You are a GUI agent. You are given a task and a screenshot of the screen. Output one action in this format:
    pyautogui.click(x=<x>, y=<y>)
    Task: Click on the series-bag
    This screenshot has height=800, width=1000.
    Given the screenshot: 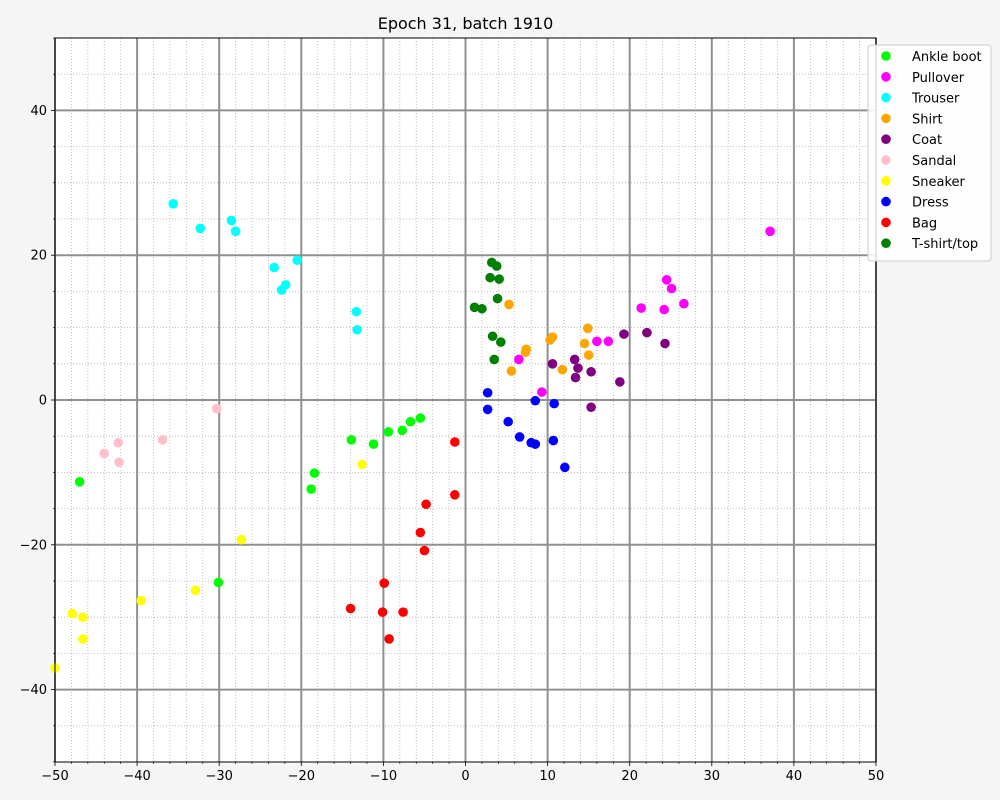 What is the action you would take?
    pyautogui.click(x=402, y=540)
    